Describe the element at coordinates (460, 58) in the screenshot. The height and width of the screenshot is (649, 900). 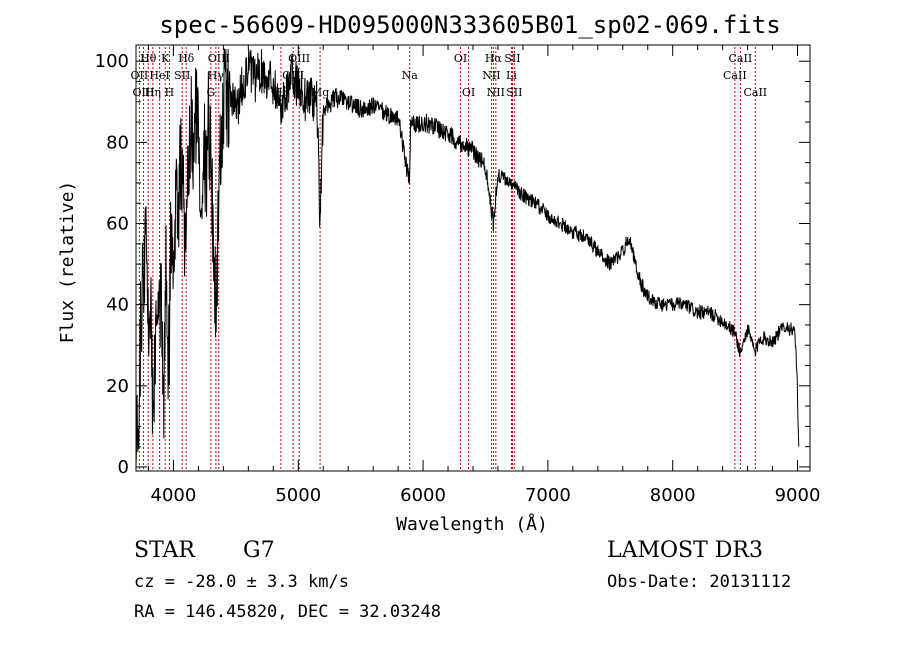
I see `line-label-17: OI` at that location.